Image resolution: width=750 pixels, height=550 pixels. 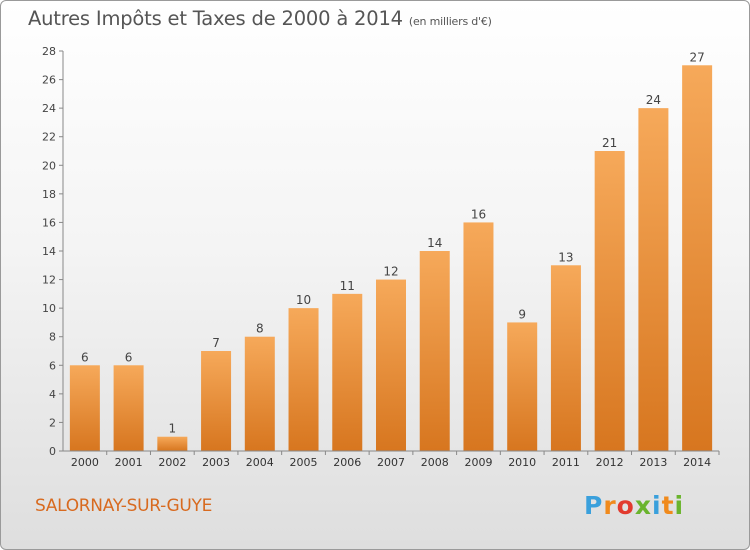 I want to click on y-tick-label: 24, so click(x=49, y=108).